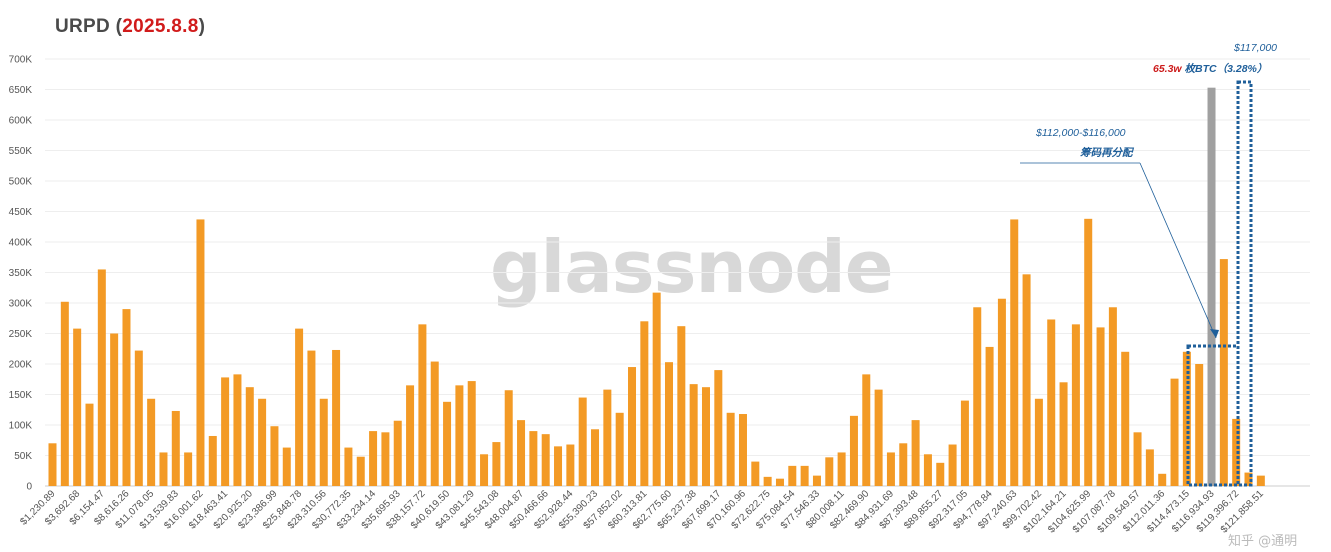 This screenshot has height=552, width=1331. Describe the element at coordinates (21, 212) in the screenshot. I see `y-tick-label: 450K` at that location.